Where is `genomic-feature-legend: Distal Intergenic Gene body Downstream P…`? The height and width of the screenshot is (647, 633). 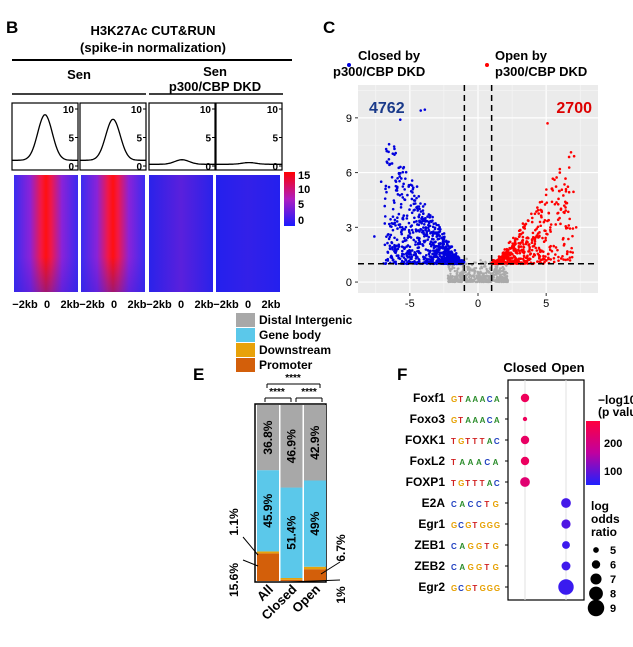
genomic-feature-legend: Distal Intergenic Gene body Downstream P… is located at coordinates (294, 342).